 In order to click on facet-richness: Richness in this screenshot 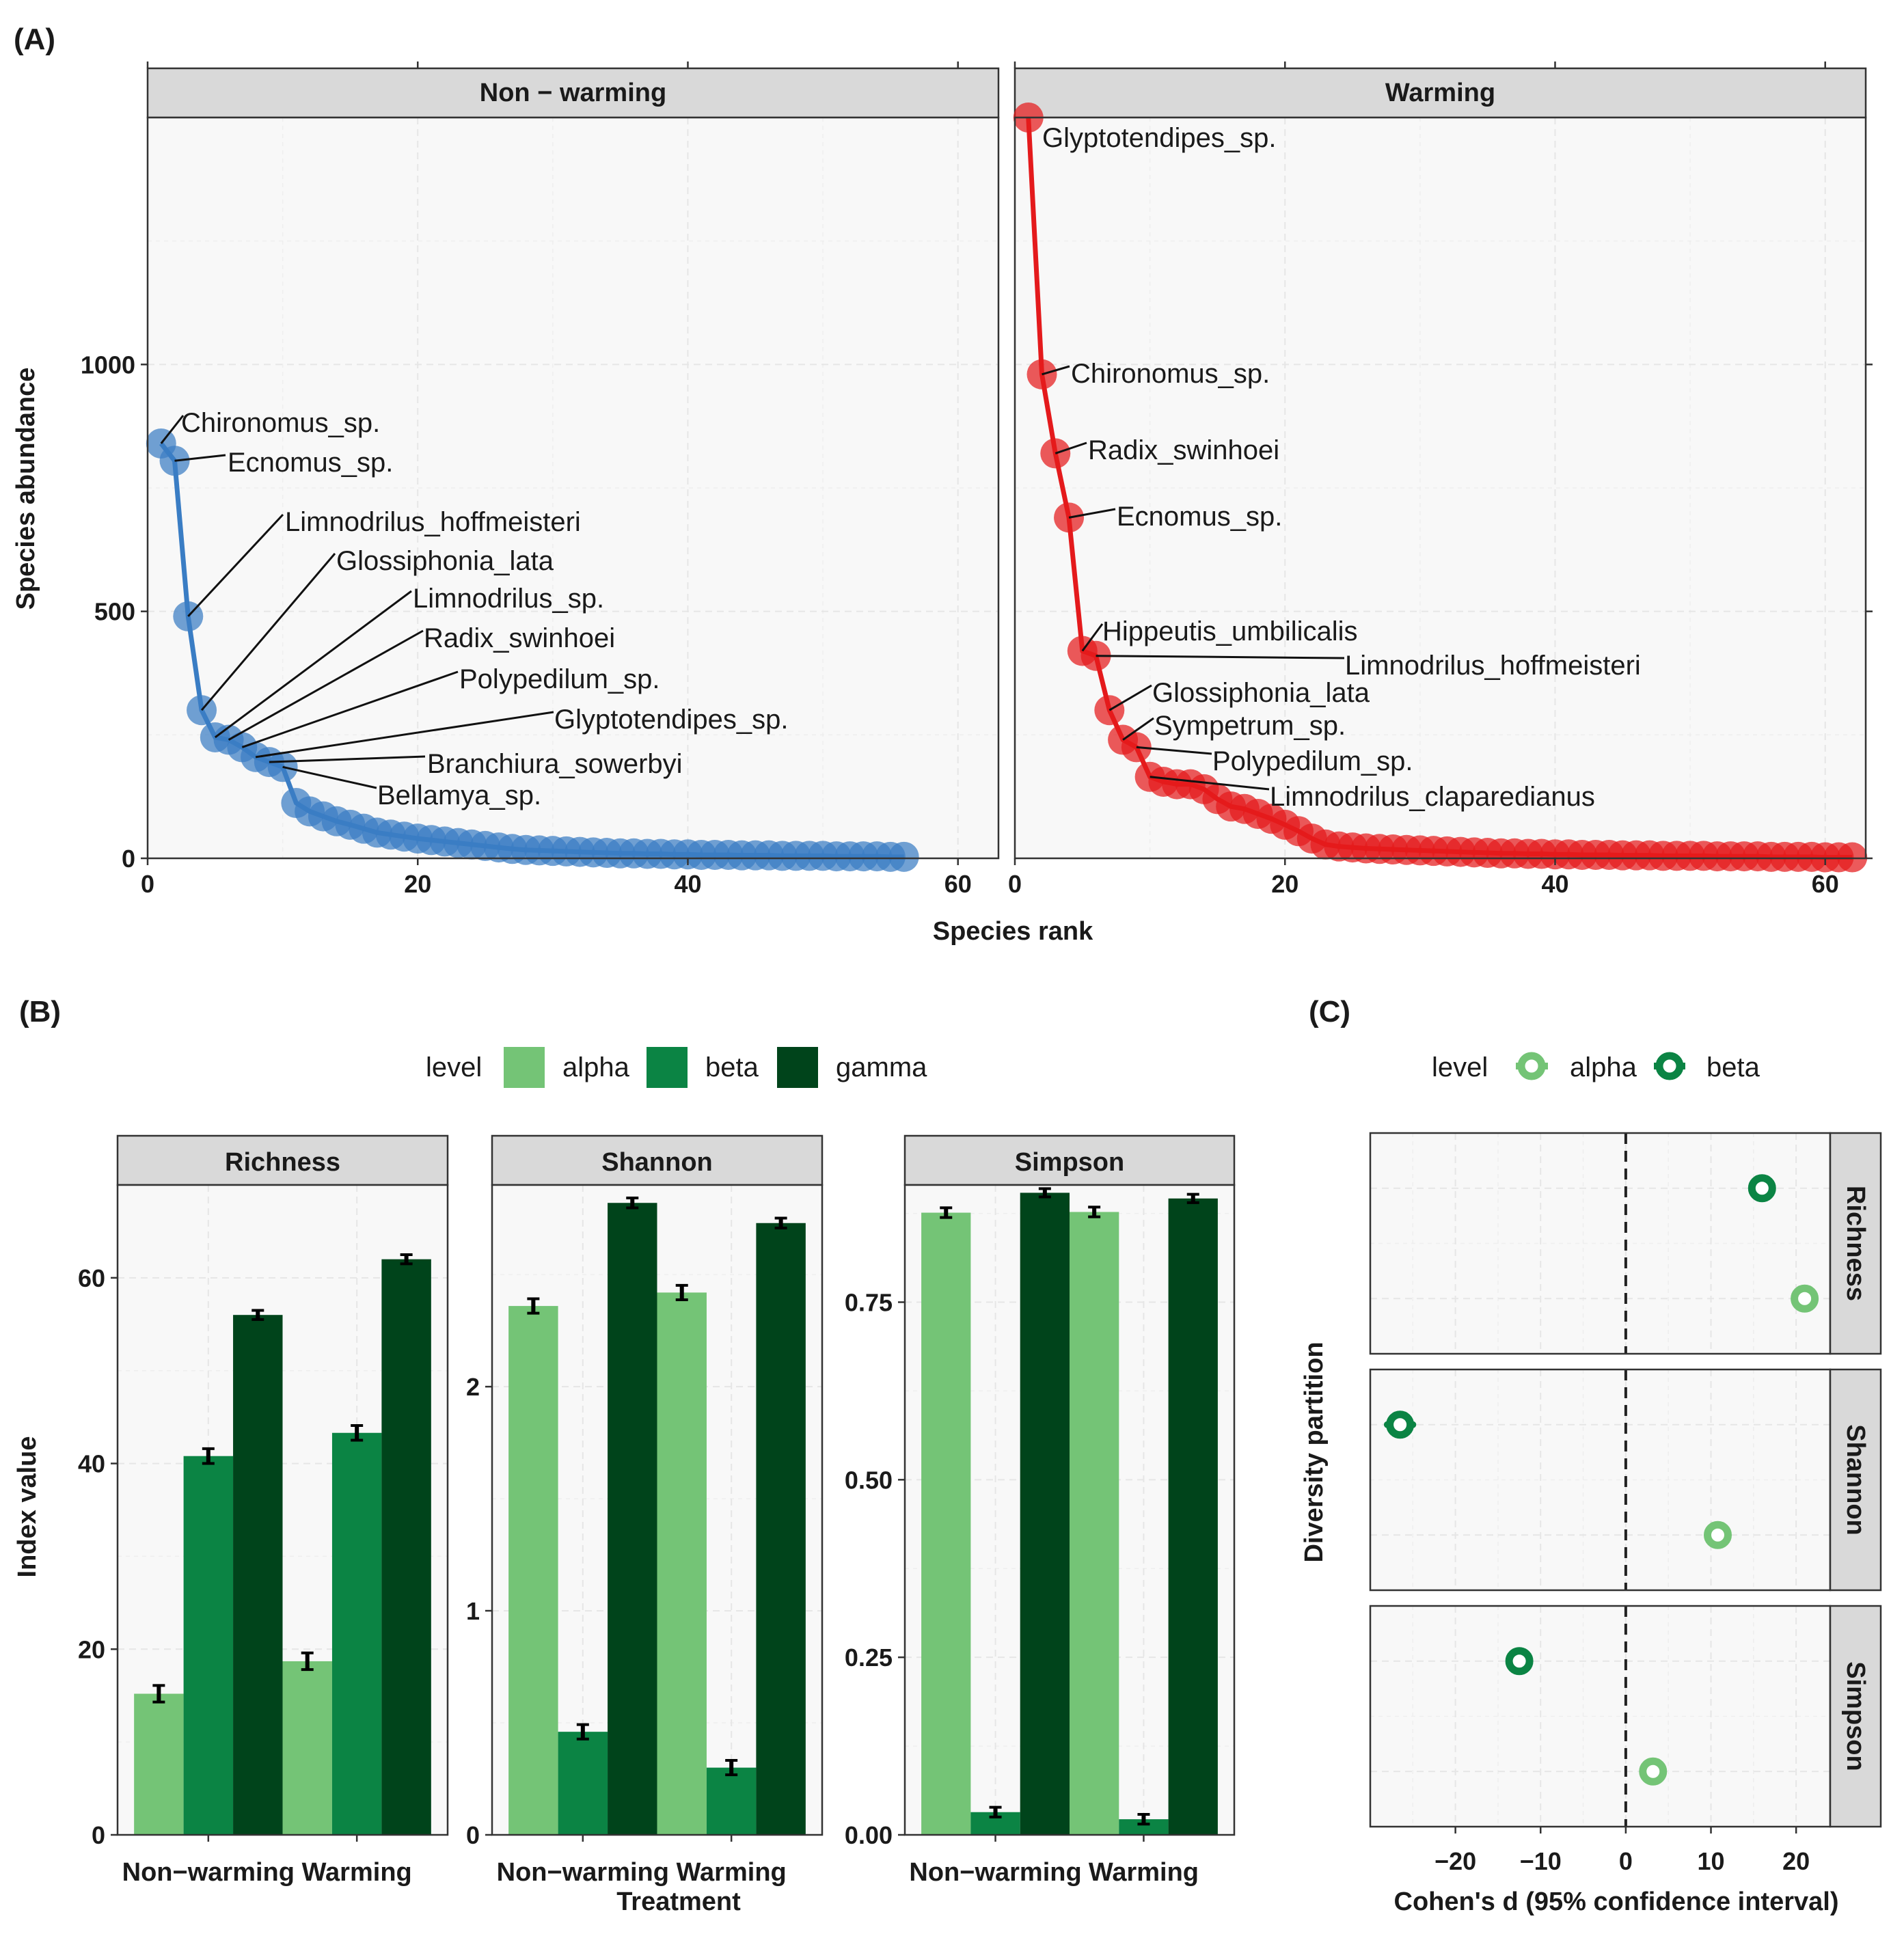, I will do `click(1625, 1243)`.